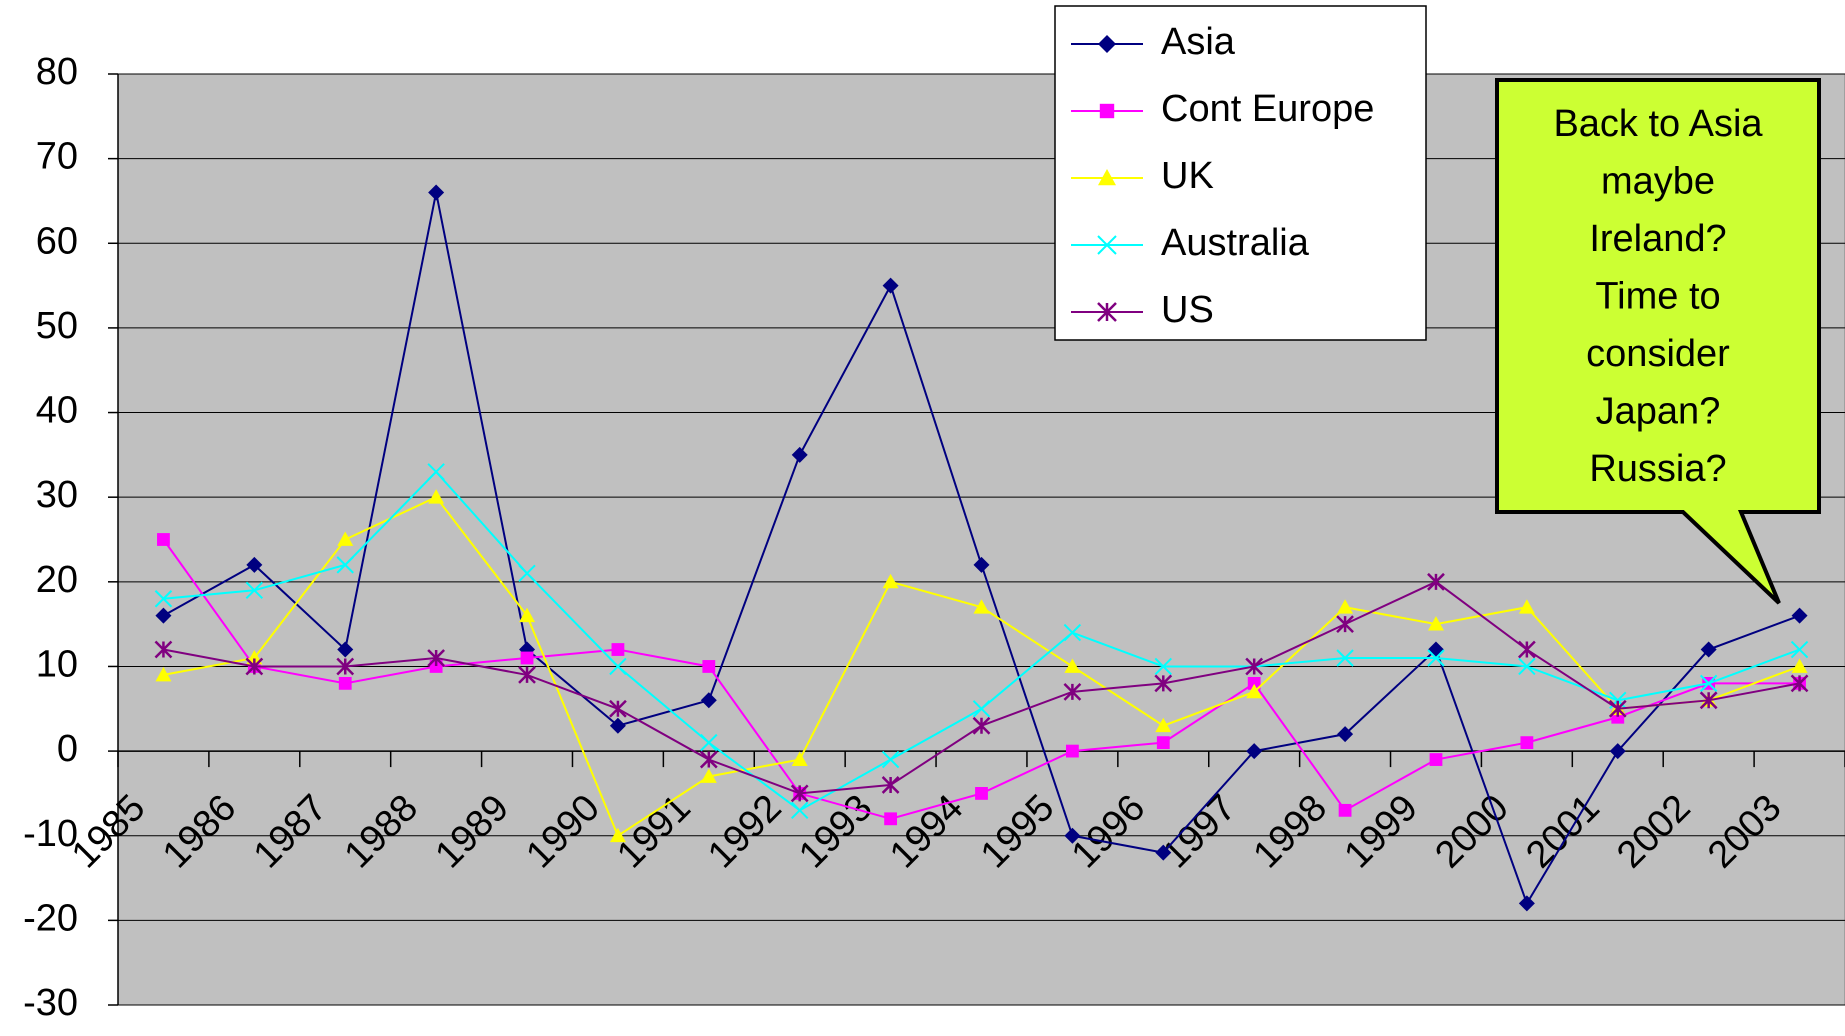 This screenshot has width=1845, height=1036. What do you see at coordinates (57, 157) in the screenshot?
I see `y-tick-label: 70` at bounding box center [57, 157].